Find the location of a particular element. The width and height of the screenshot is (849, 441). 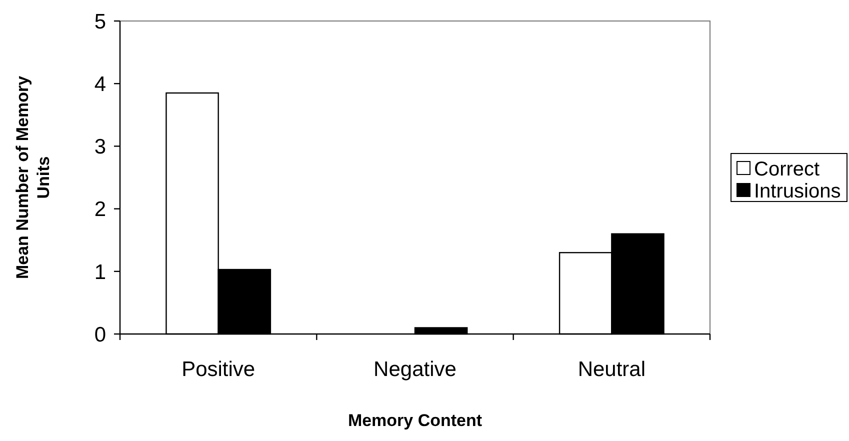

x-axis-title: Memory Content is located at coordinates (415, 420).